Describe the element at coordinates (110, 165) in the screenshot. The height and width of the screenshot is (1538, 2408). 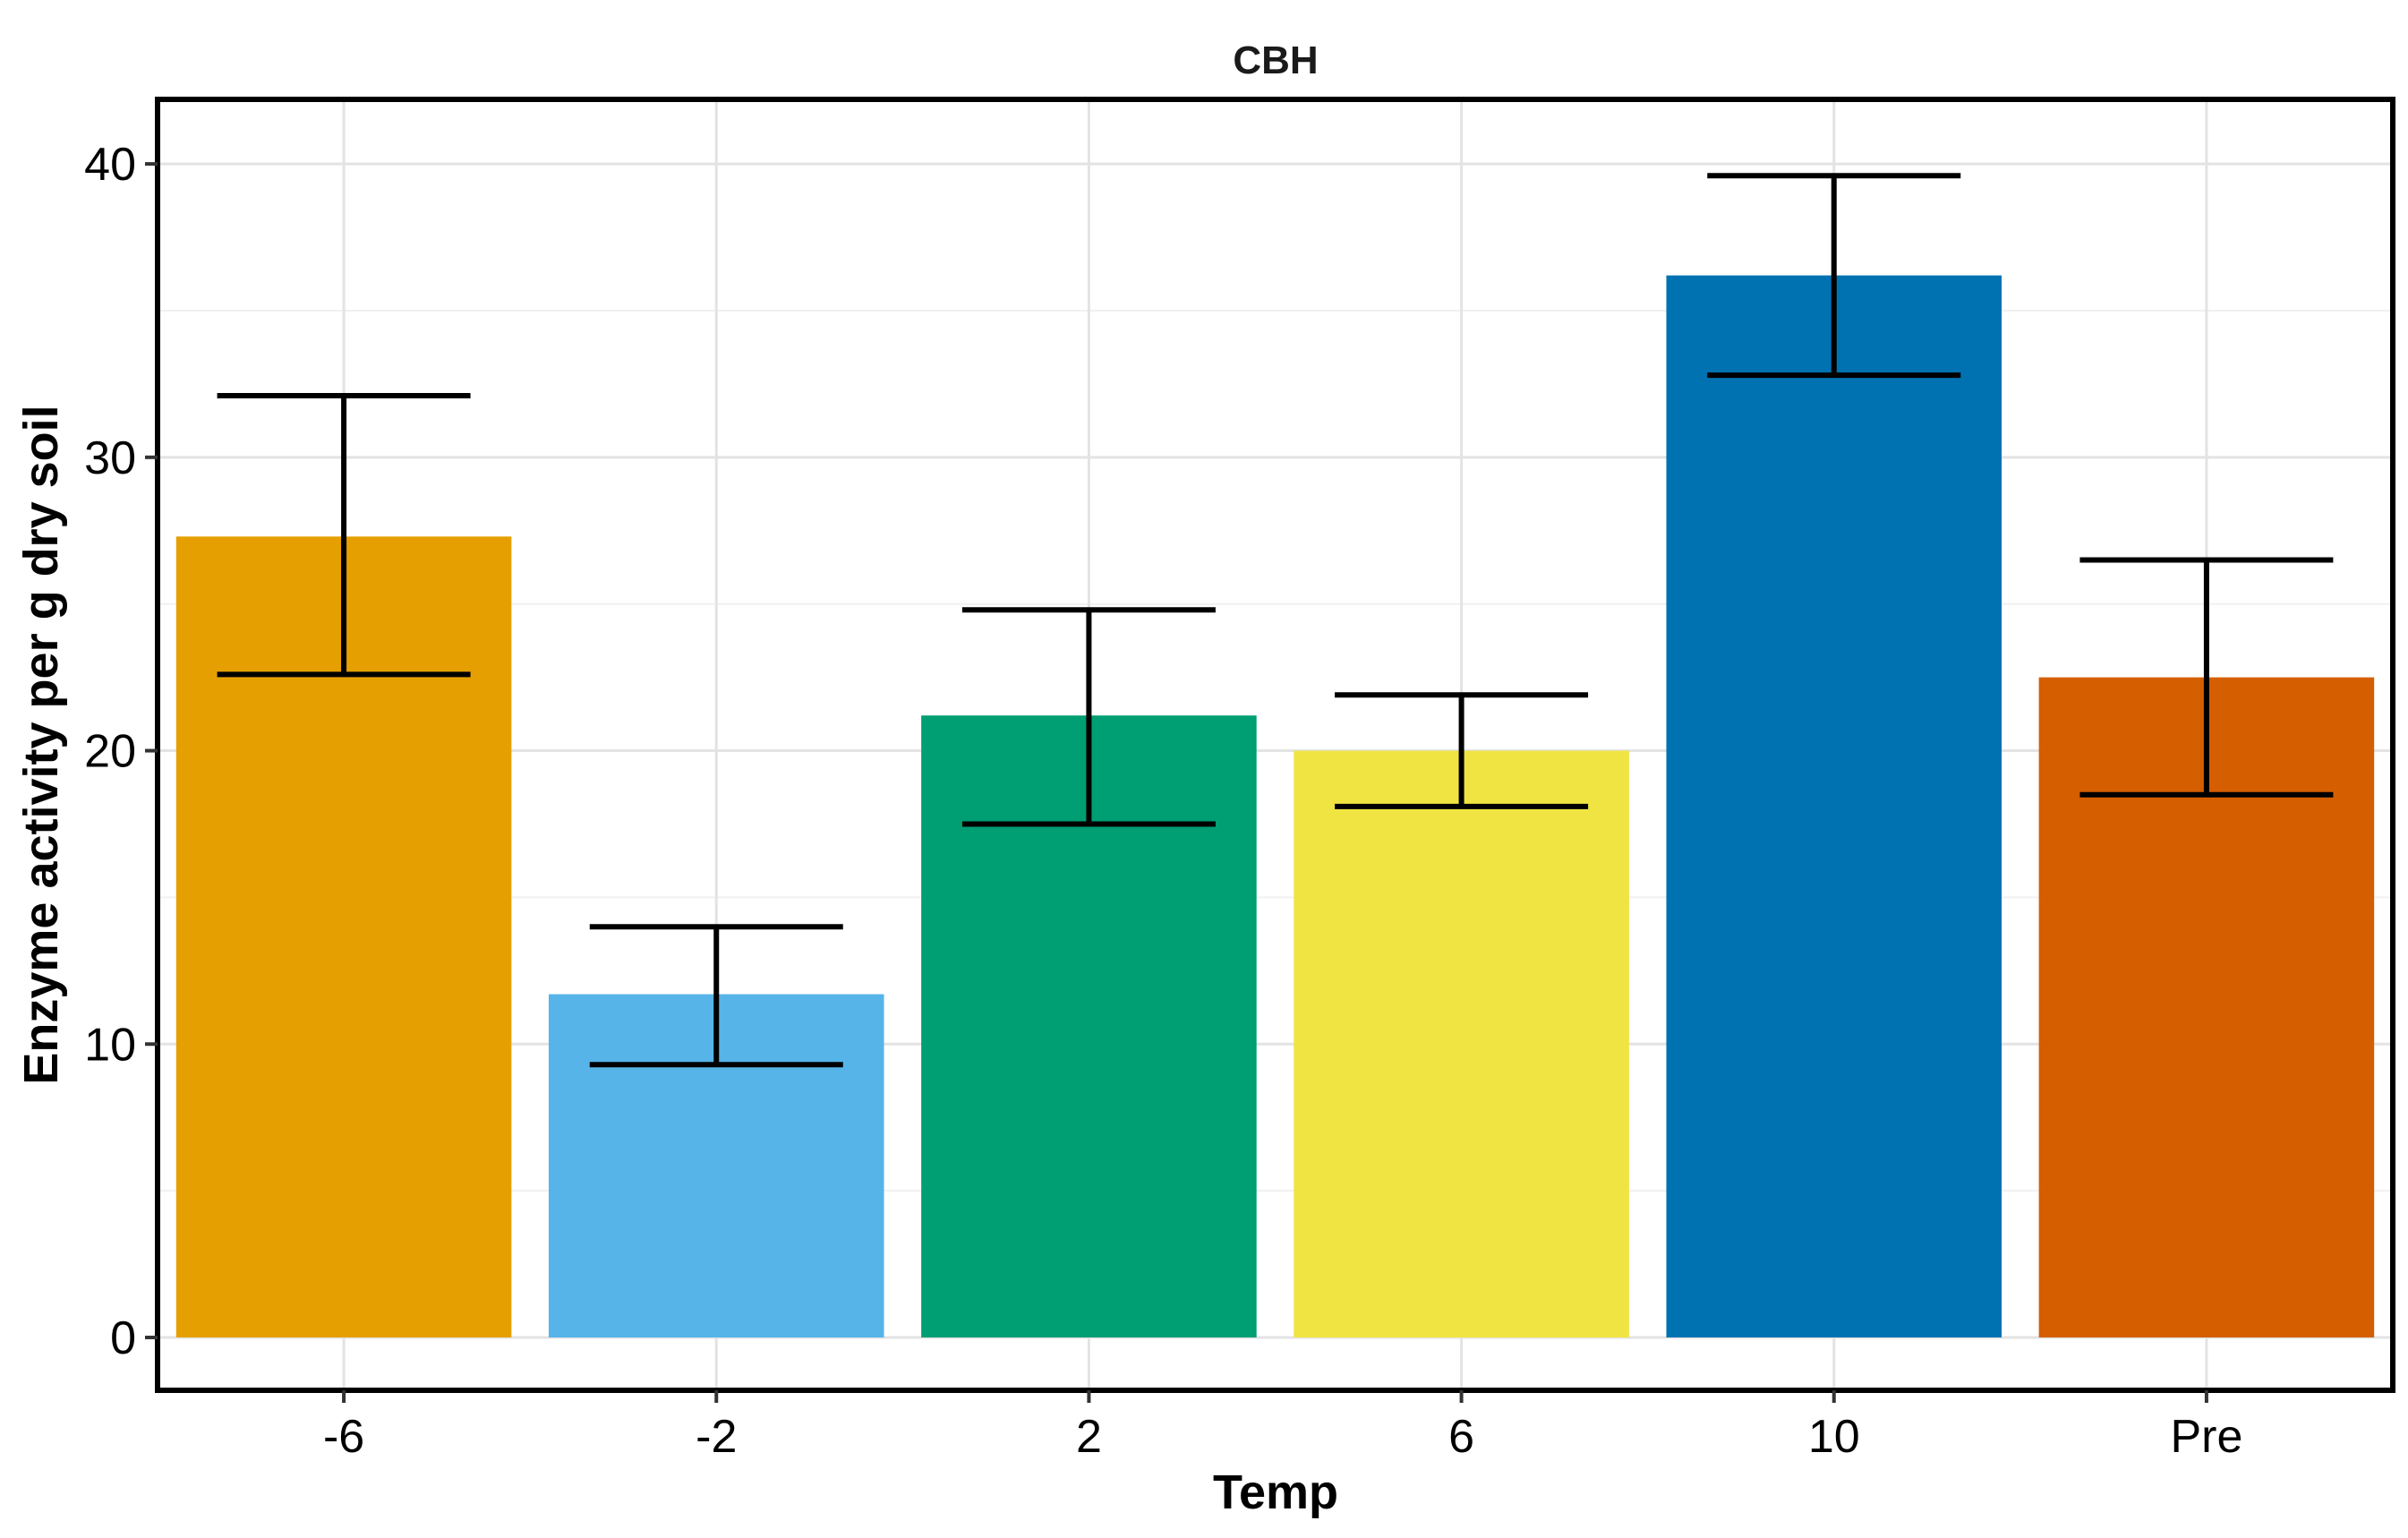
I see `y-tick-label: 40` at that location.